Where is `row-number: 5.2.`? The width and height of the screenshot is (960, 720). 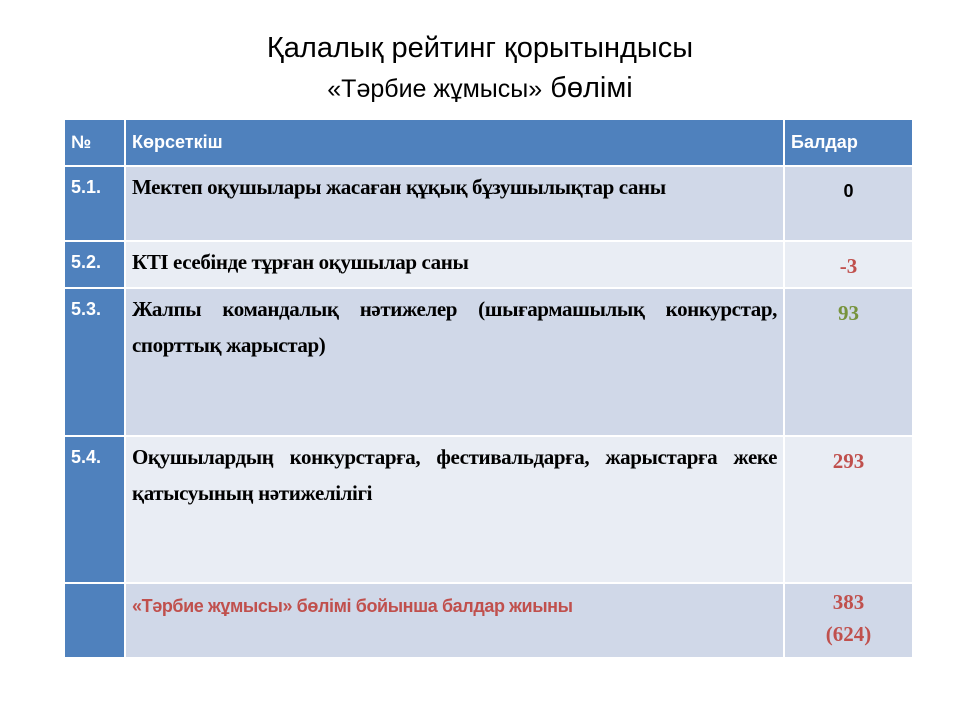 row-number: 5.2. is located at coordinates (94, 264).